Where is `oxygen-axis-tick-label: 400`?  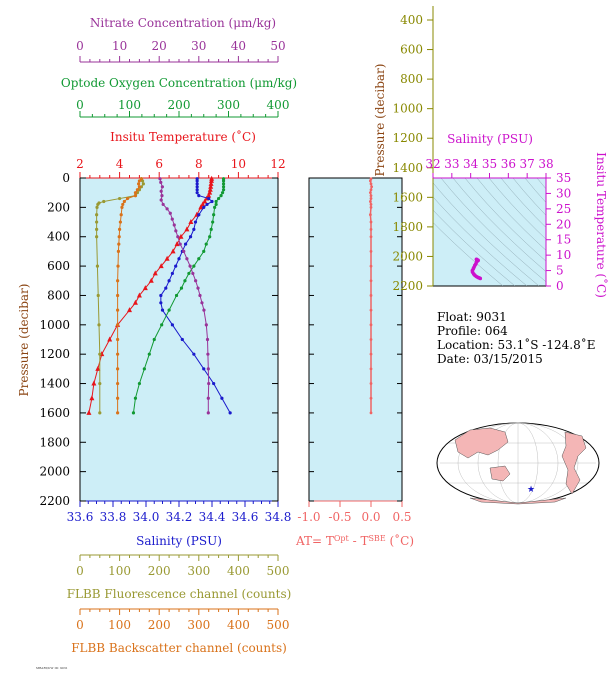
oxygen-axis-tick-label: 400 is located at coordinates (278, 105).